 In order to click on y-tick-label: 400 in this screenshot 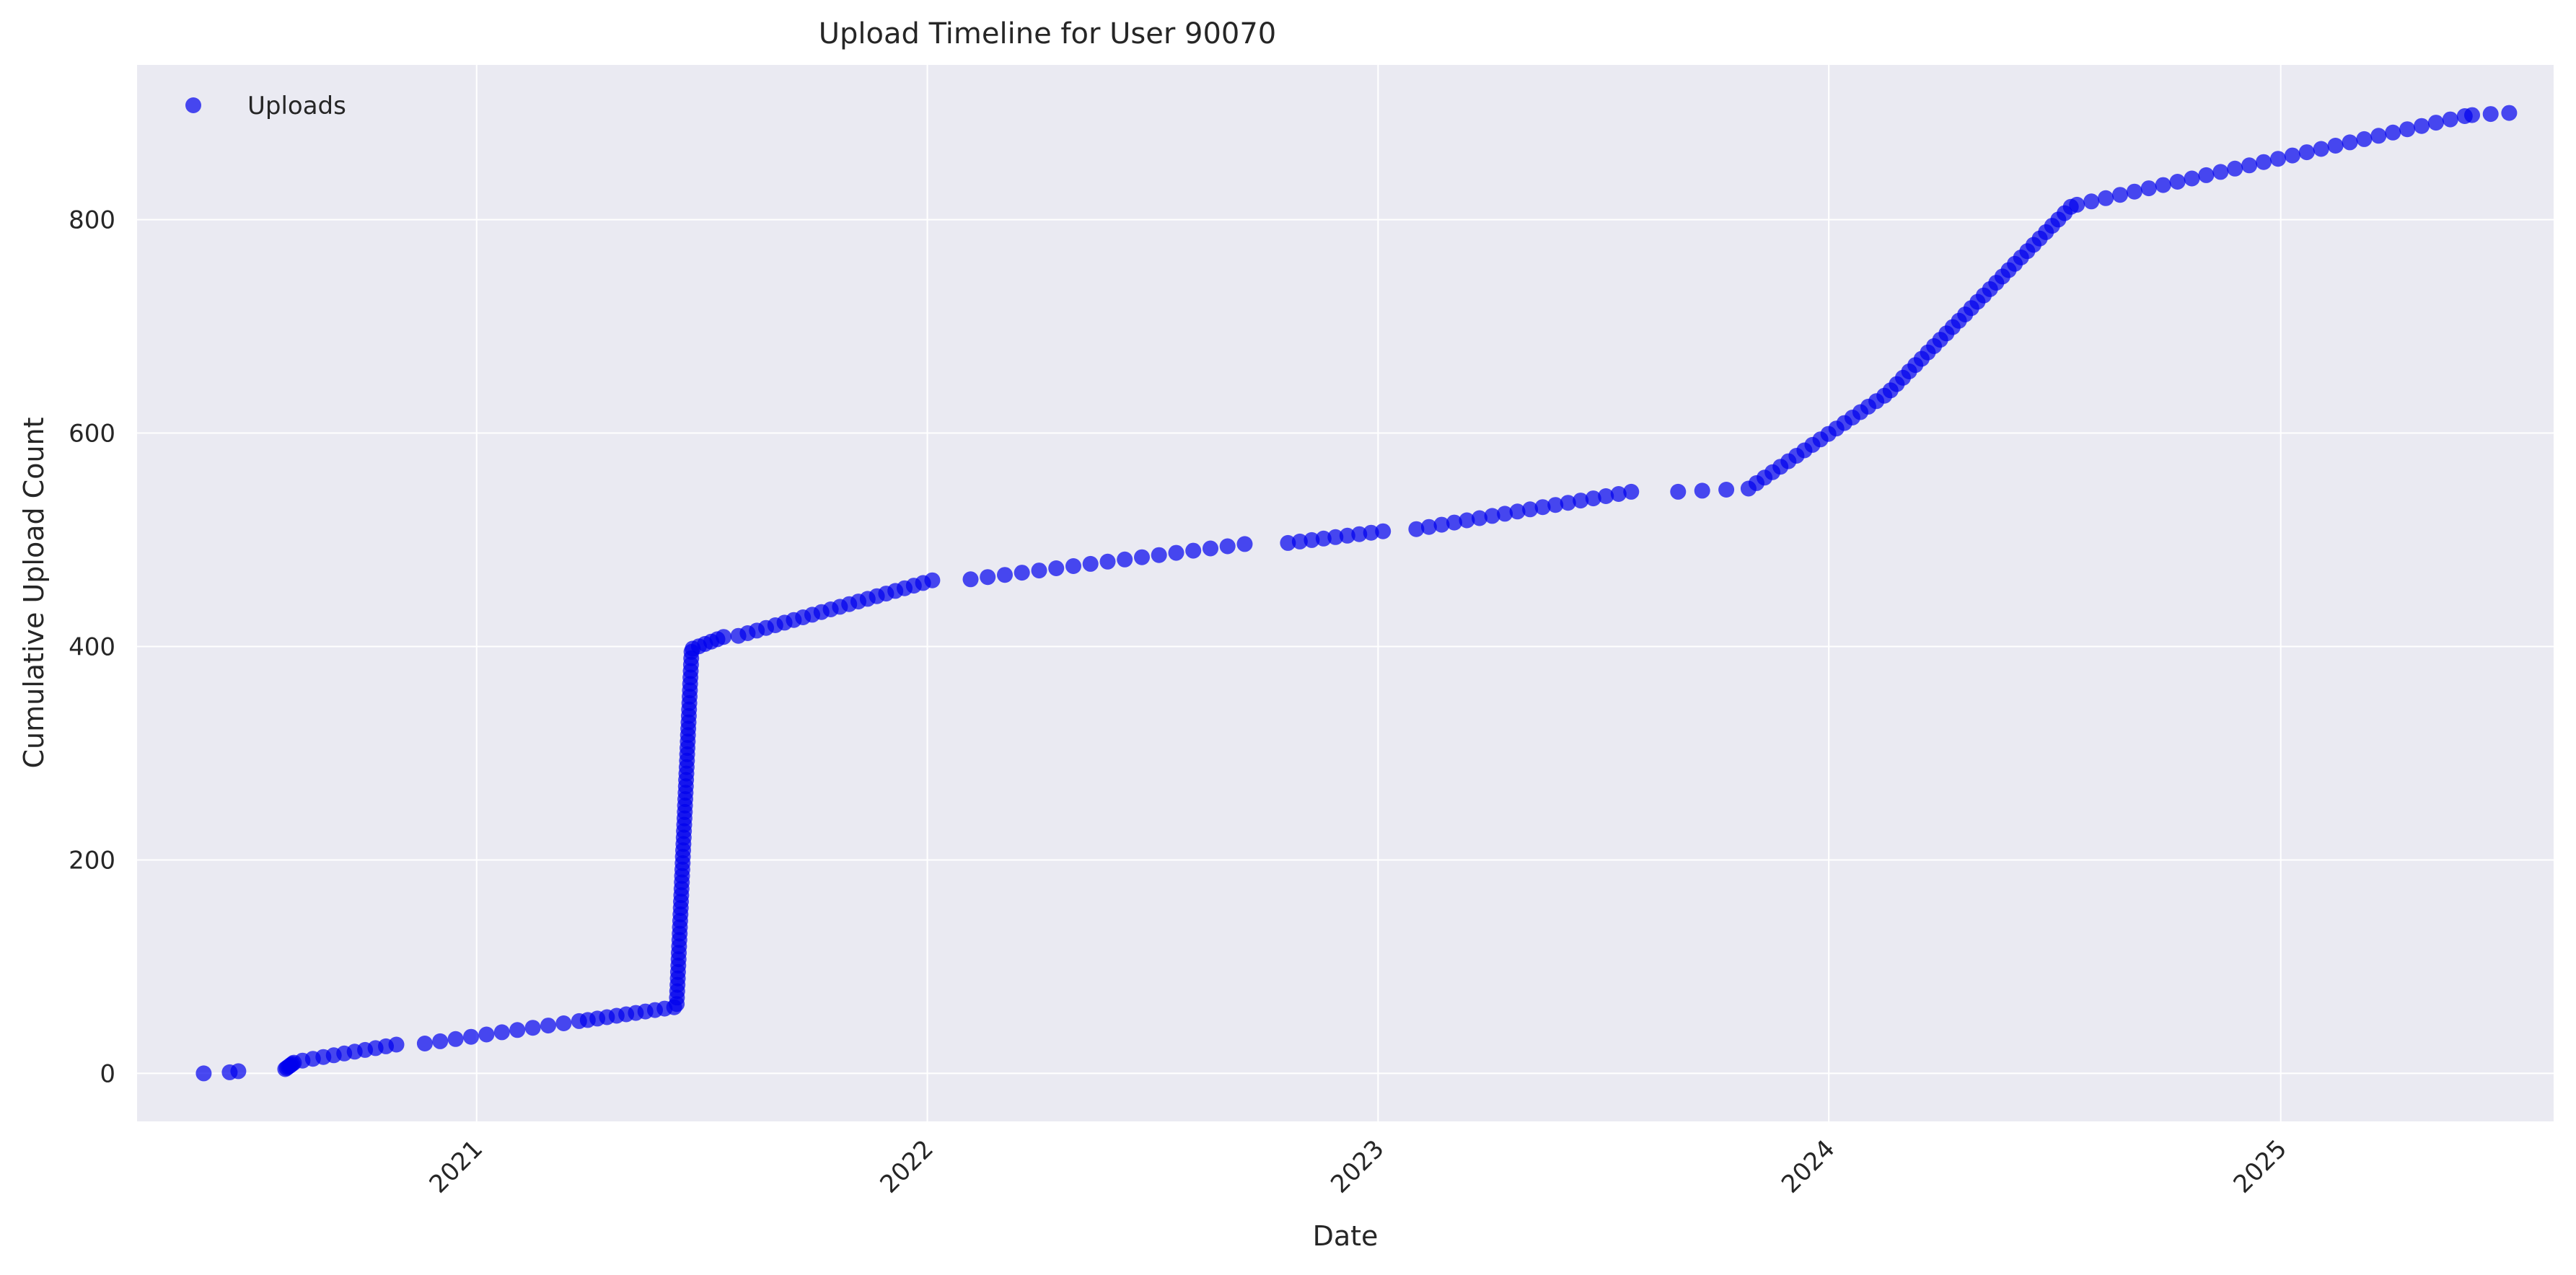, I will do `click(92, 646)`.